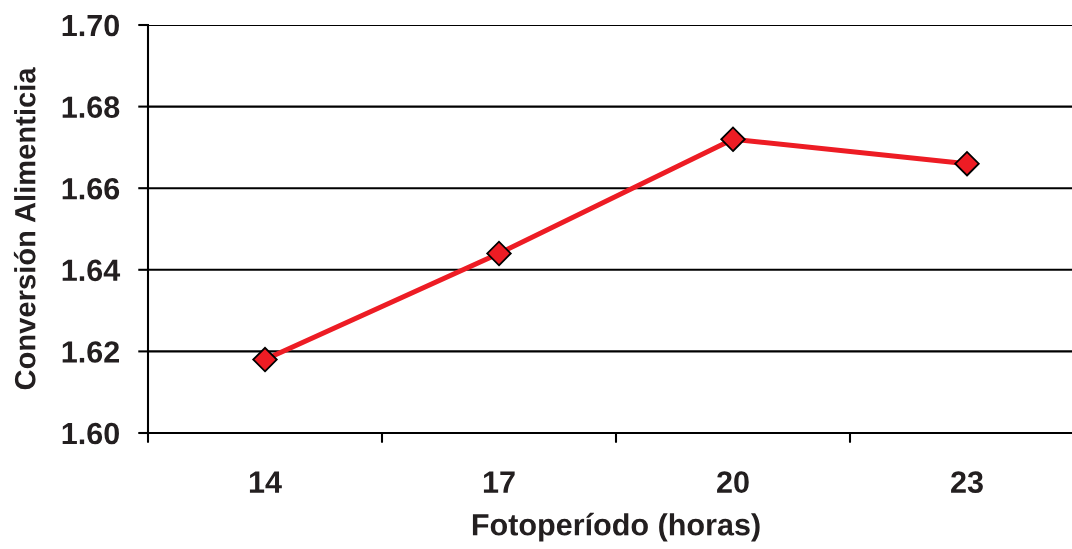  Describe the element at coordinates (90, 352) in the screenshot. I see `y-tick-label: 1.62` at that location.